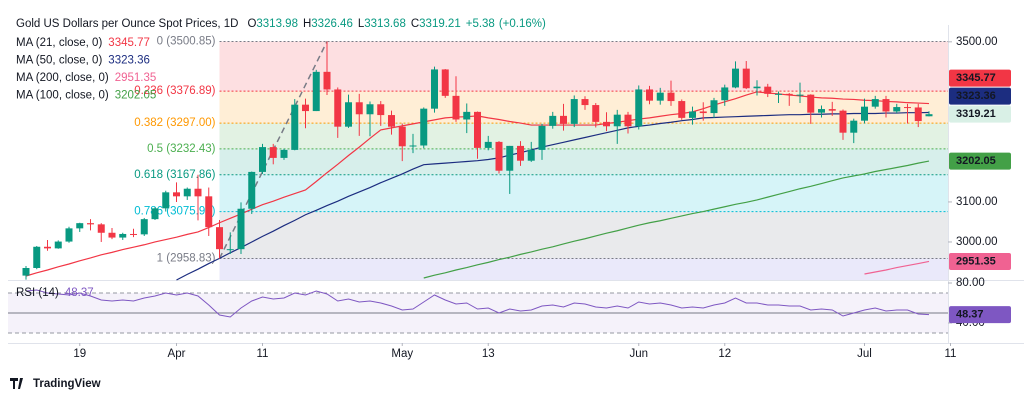 The height and width of the screenshot is (402, 1024). What do you see at coordinates (79, 354) in the screenshot?
I see `x-tick-label: 19` at bounding box center [79, 354].